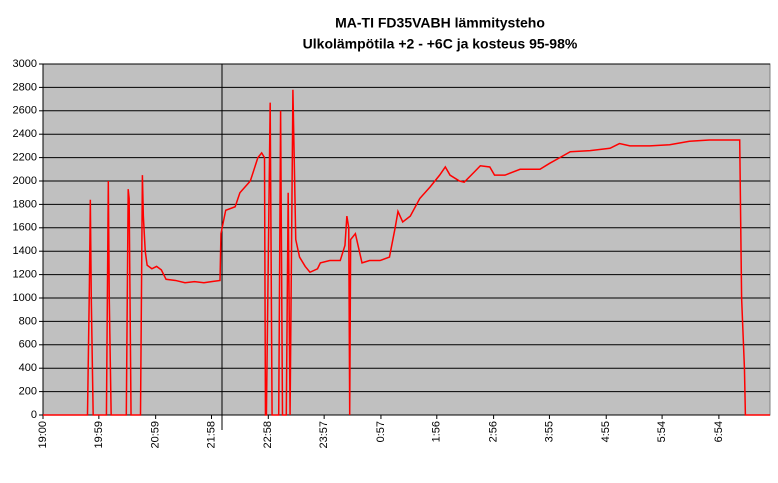 The height and width of the screenshot is (483, 778). Describe the element at coordinates (493, 431) in the screenshot. I see `x-tick-label: 2:56` at that location.